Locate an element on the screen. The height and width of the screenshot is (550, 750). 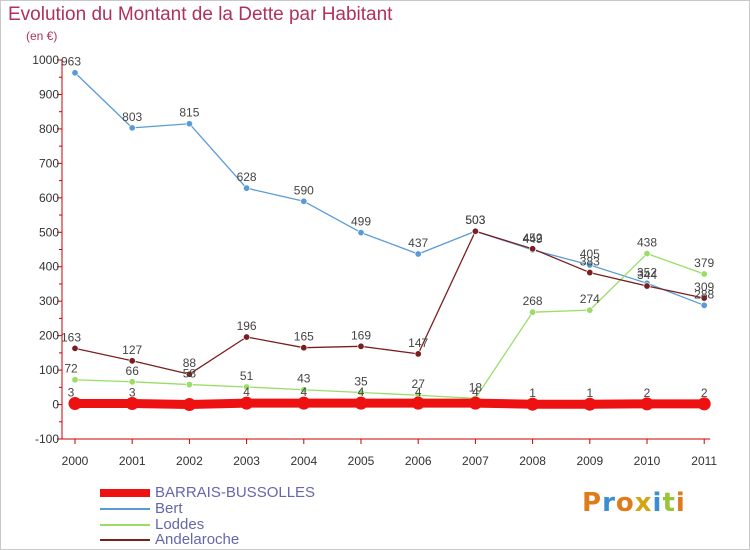
x-tick-label: 2008 is located at coordinates (532, 461).